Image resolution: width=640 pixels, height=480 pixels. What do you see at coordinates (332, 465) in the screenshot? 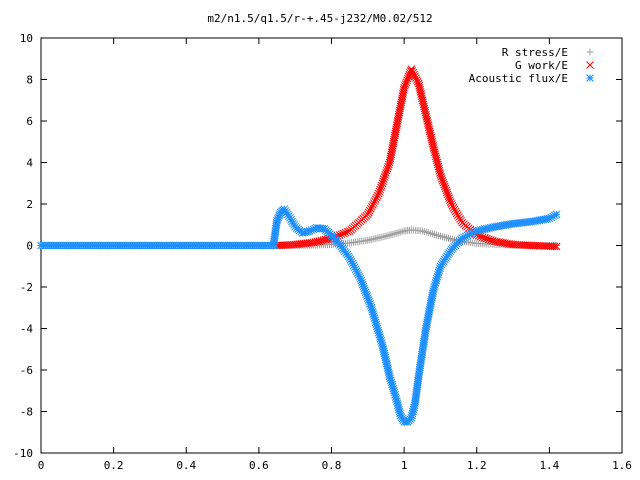
I see `x-tick-label: 0.8` at bounding box center [332, 465].